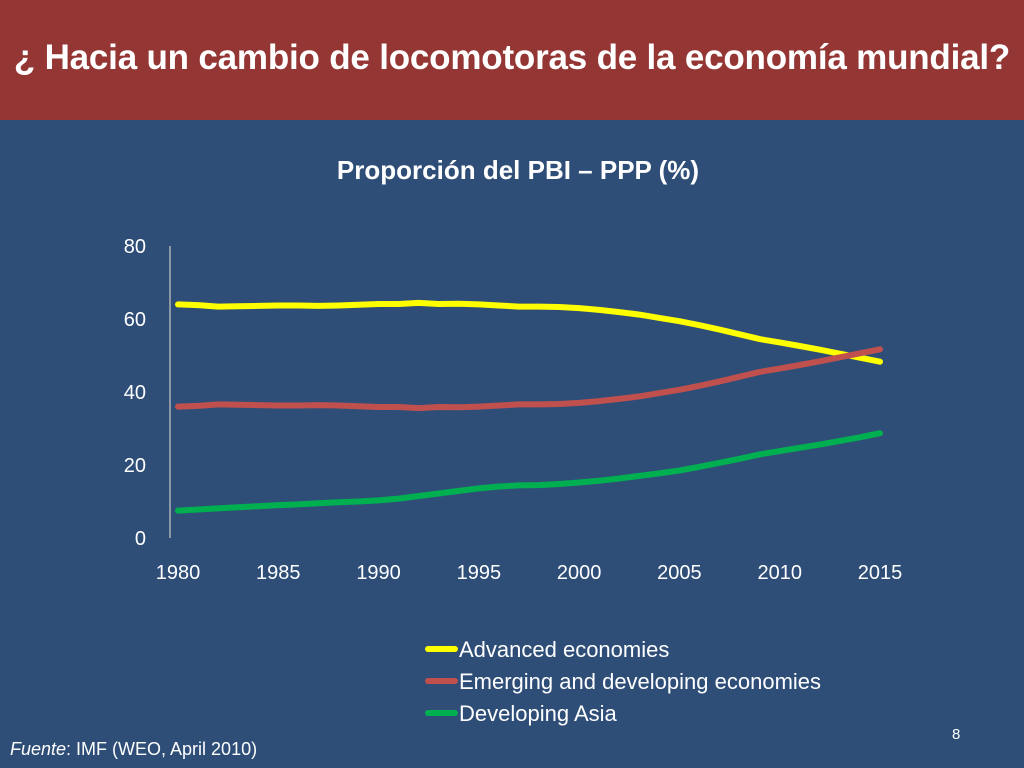 The width and height of the screenshot is (1024, 768). I want to click on x-tick-label: 1985, so click(278, 573).